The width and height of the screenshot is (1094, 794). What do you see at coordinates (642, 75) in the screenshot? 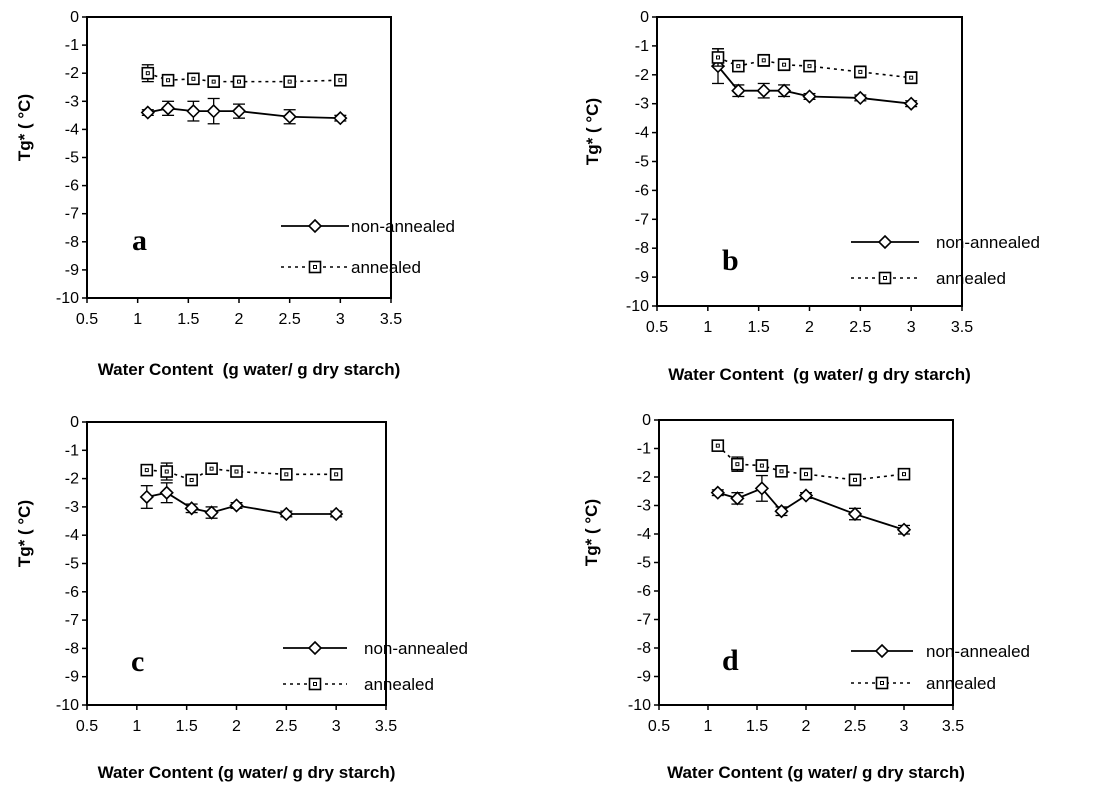
I see `y-tick-label: -2` at bounding box center [642, 75].